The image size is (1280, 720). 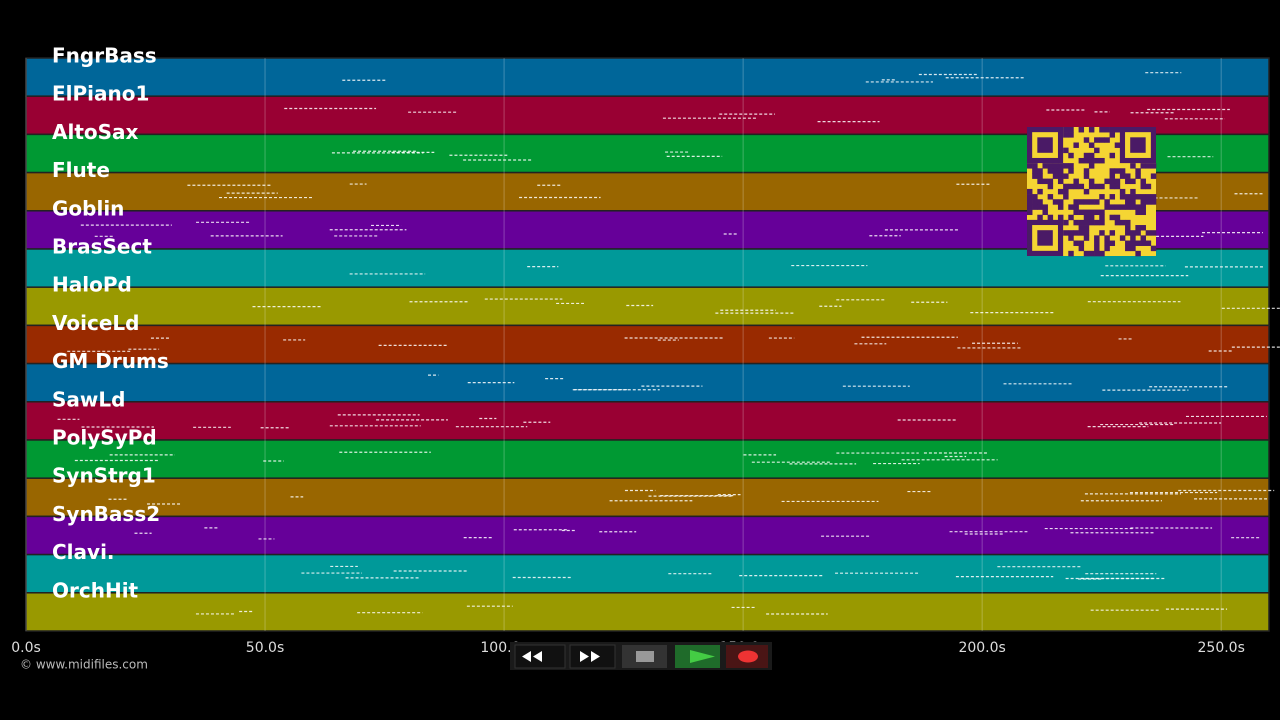 I want to click on track-label: Goblin, so click(x=88, y=208).